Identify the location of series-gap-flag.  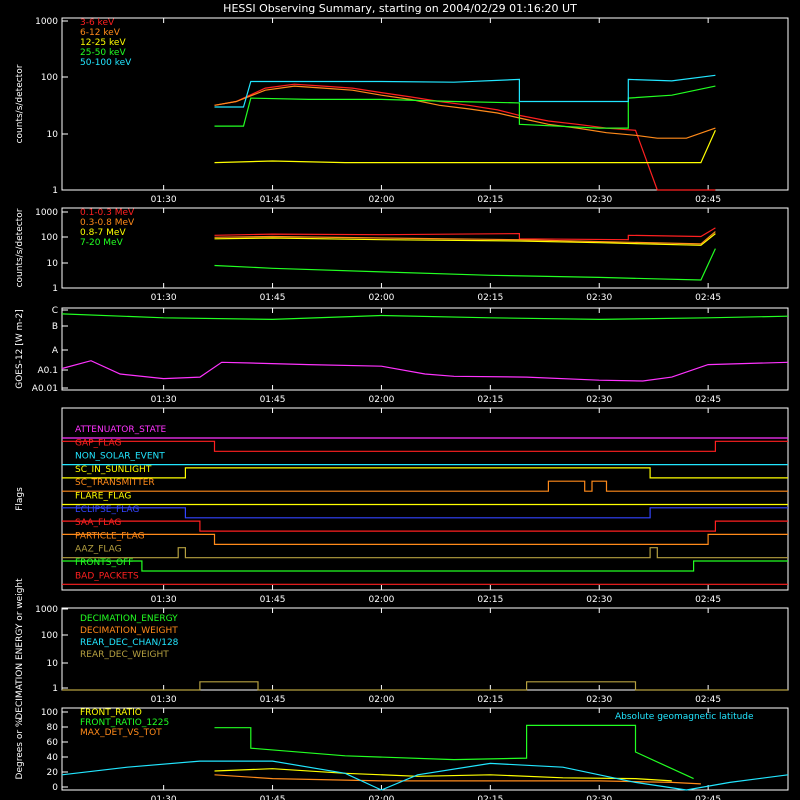
(425, 446).